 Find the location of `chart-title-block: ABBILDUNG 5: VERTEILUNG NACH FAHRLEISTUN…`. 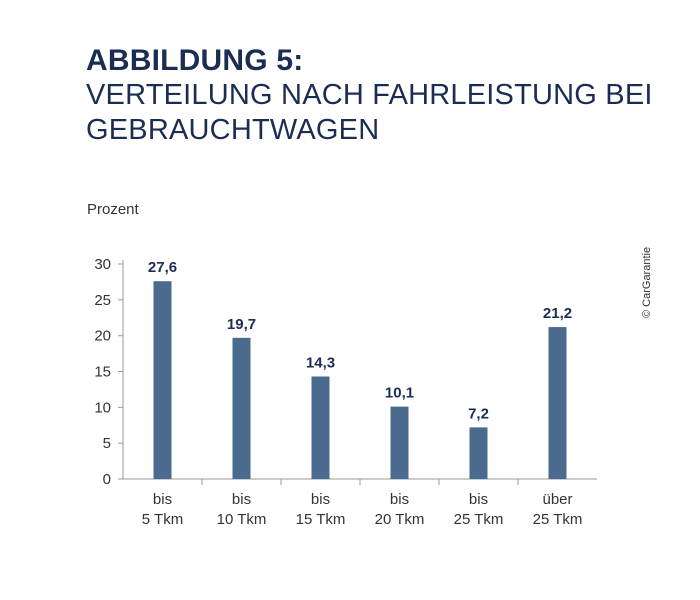

chart-title-block: ABBILDUNG 5: VERTEILUNG NACH FAHRLEISTUN… is located at coordinates (376, 96).